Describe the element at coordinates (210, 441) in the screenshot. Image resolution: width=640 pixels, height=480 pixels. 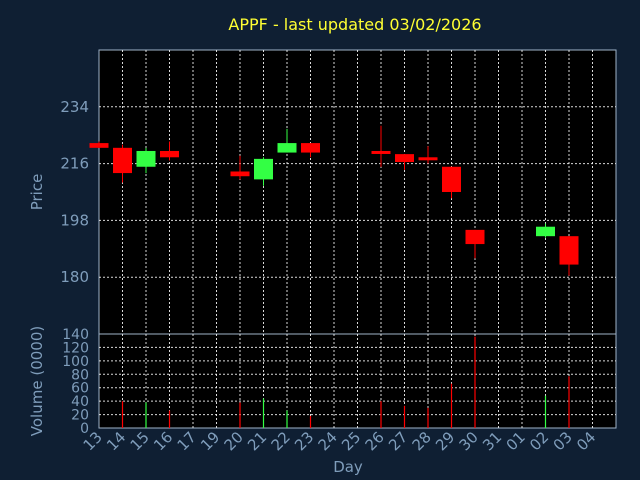
I see `x-tick-label: 19` at that location.